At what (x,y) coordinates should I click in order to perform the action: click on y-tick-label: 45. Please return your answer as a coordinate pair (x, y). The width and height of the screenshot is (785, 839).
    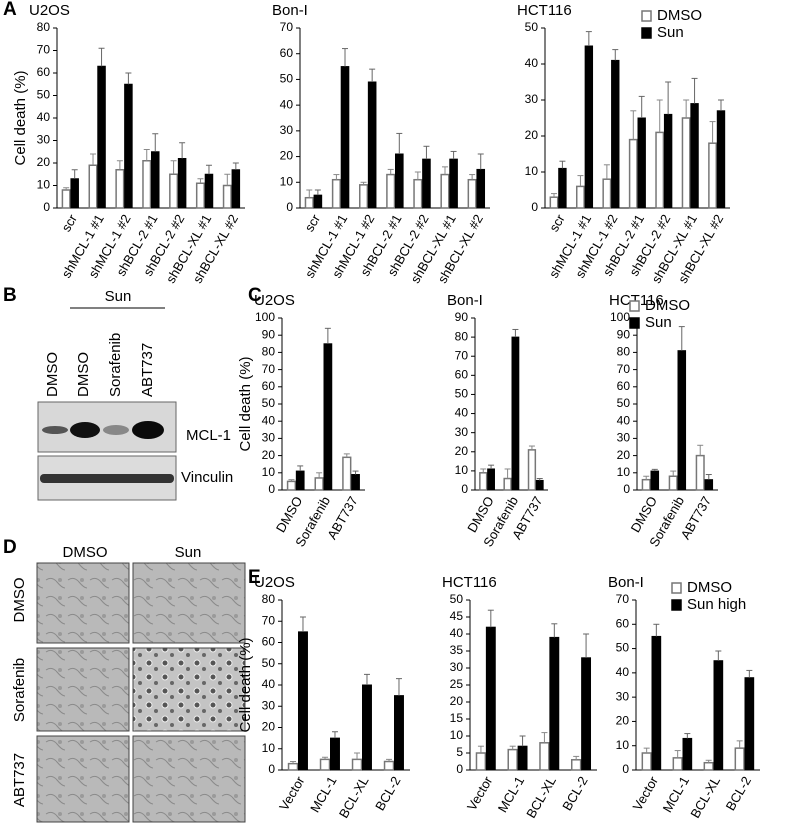
    Looking at the image, I should click on (457, 616).